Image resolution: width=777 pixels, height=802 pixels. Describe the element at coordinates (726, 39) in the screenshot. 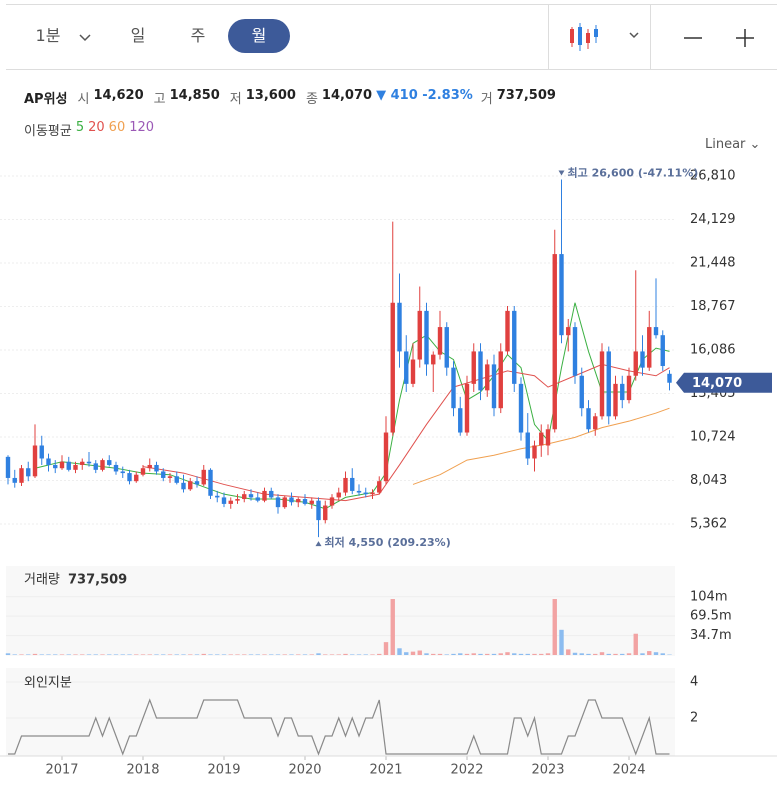

I see `zoom-controls` at that location.